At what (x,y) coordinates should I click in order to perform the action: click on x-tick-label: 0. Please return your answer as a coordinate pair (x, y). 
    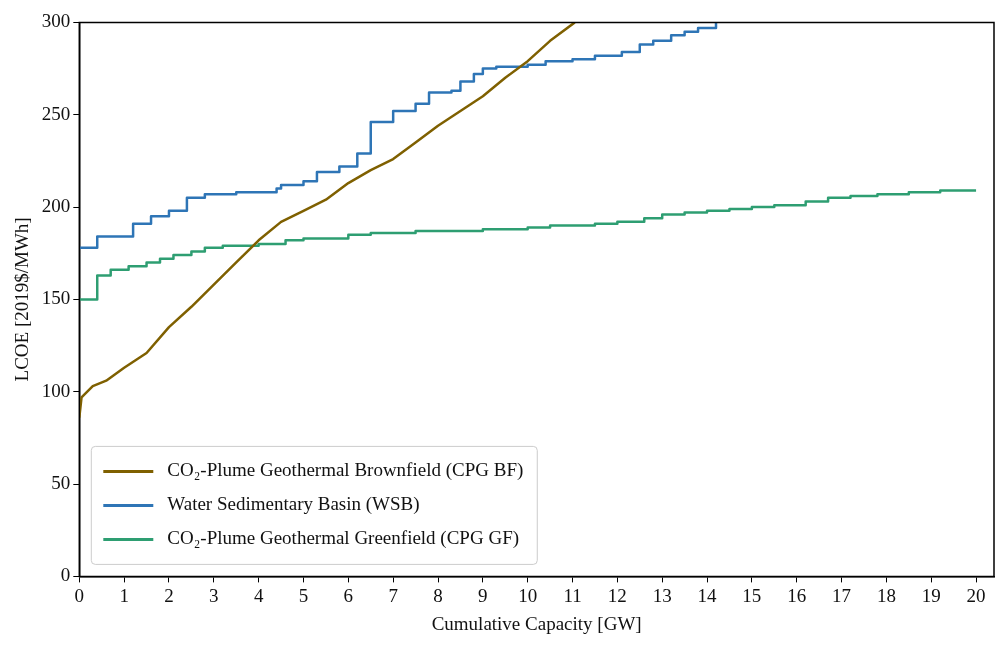
    Looking at the image, I should click on (79, 595).